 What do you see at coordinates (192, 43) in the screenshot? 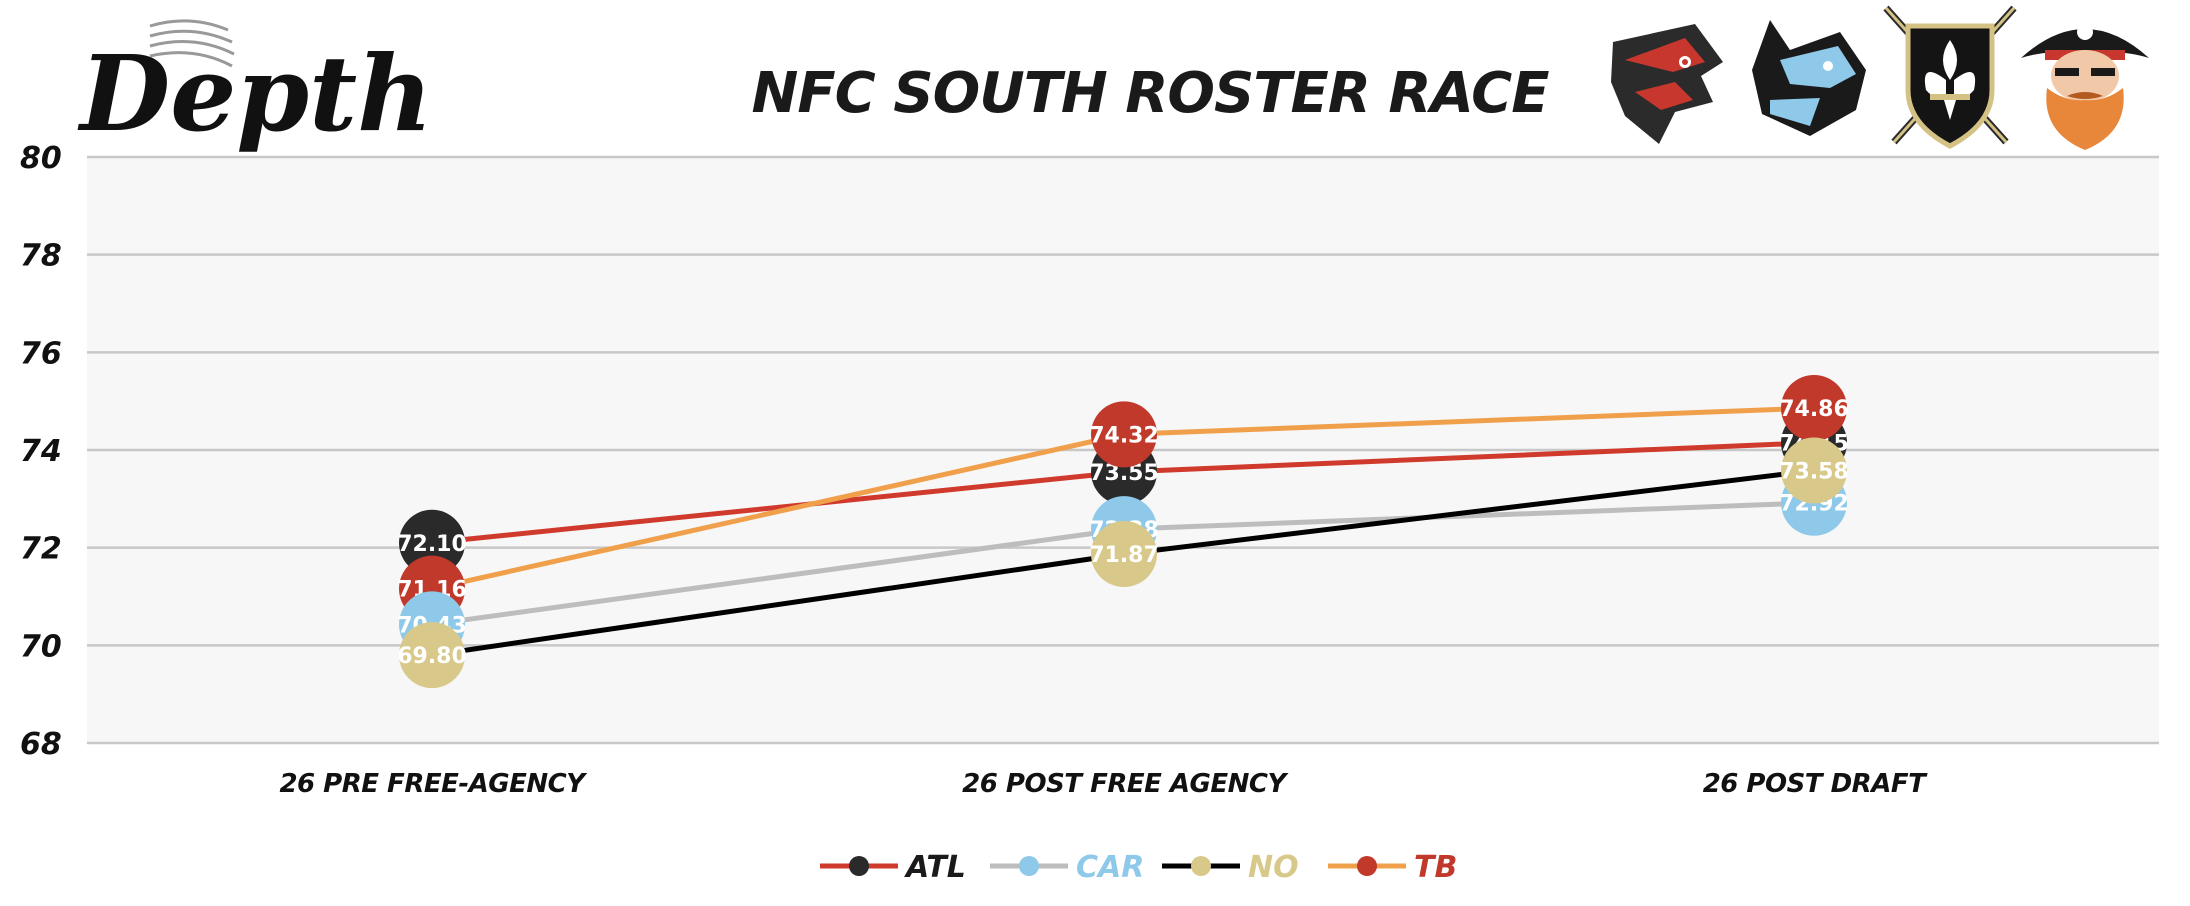
I see `depth-logo-swoosh-icon` at bounding box center [192, 43].